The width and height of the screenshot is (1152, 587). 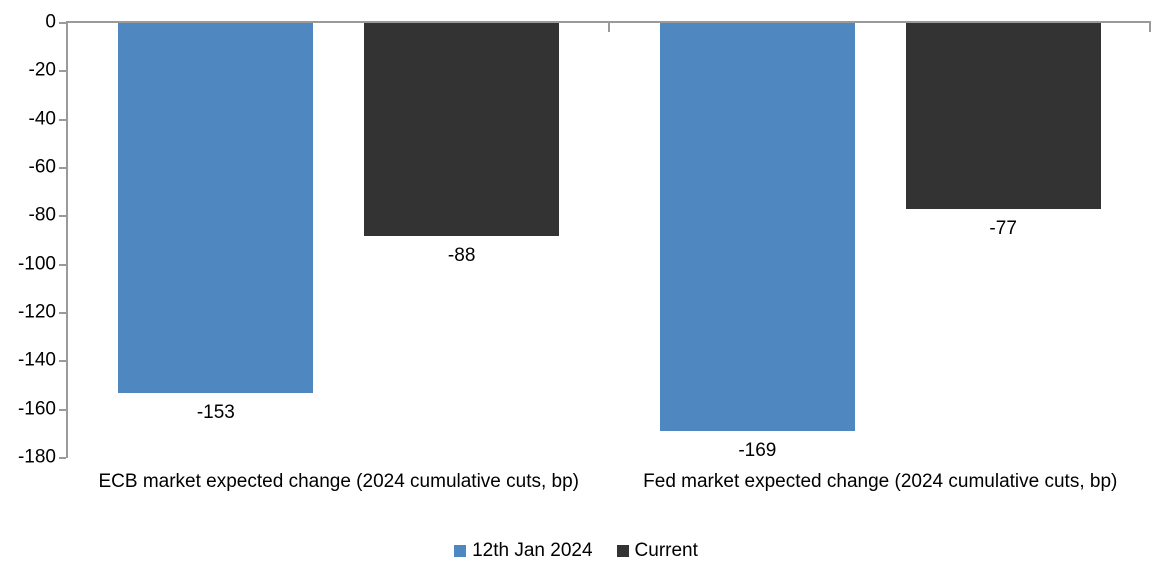 What do you see at coordinates (36, 264) in the screenshot?
I see `y-axis-tick-label: -100` at bounding box center [36, 264].